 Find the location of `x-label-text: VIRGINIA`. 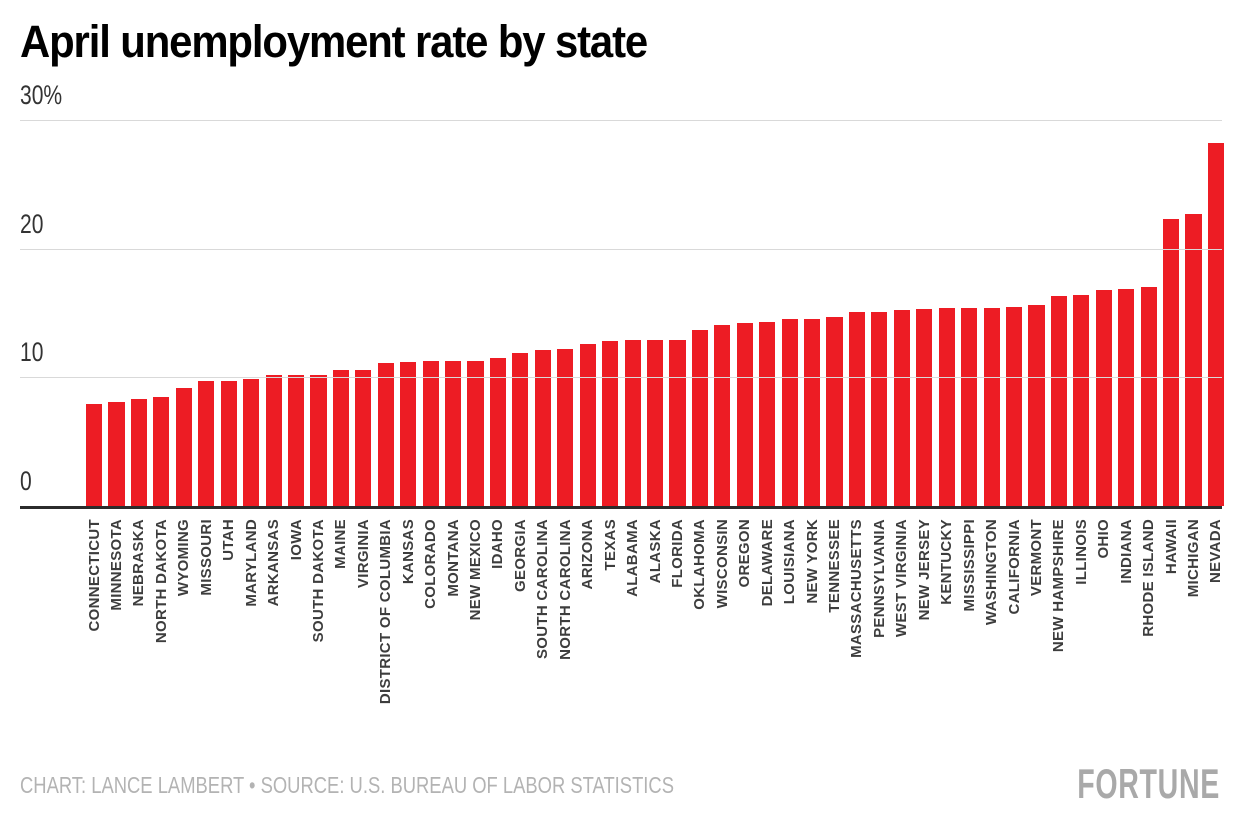

x-label-text: VIRGINIA is located at coordinates (363, 554).